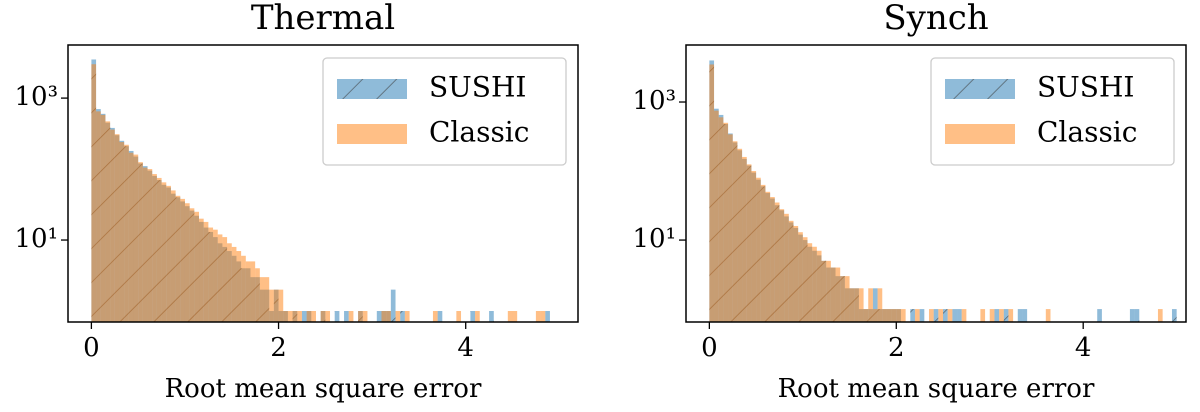  I want to click on x-axis-label: Root mean square error, so click(936, 389).